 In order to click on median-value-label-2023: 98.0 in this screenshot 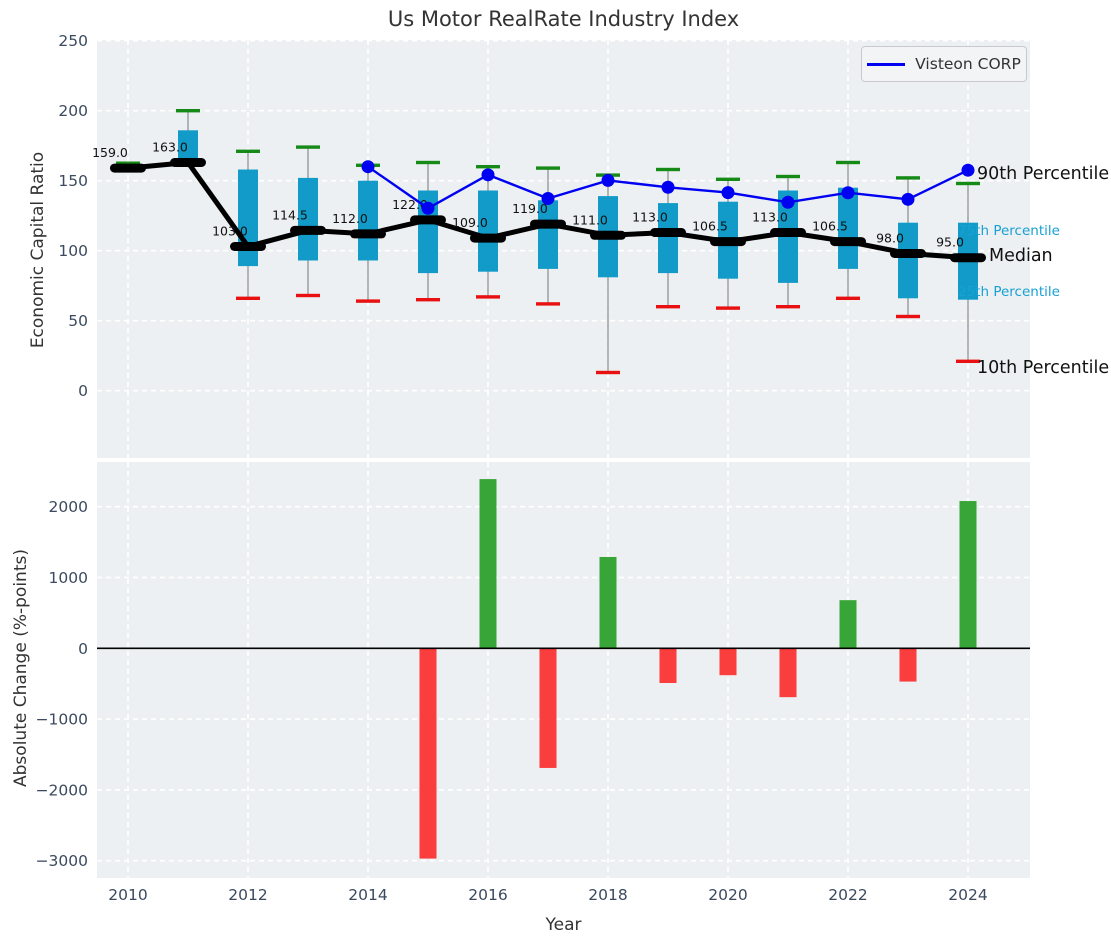, I will do `click(890, 238)`.